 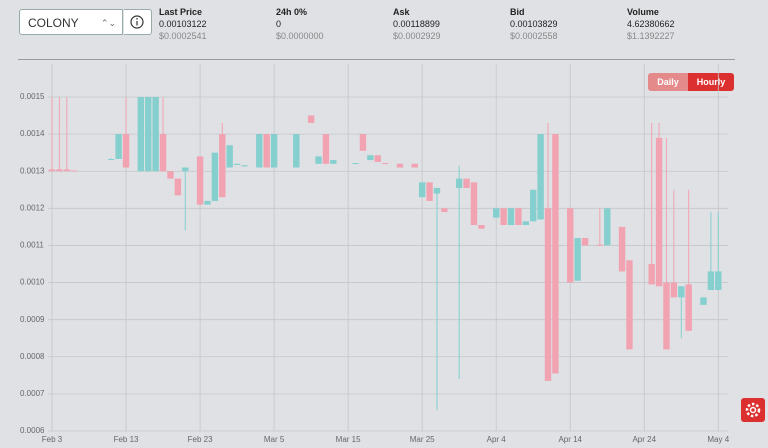 I want to click on stat-value: 0.00103122, so click(x=183, y=24).